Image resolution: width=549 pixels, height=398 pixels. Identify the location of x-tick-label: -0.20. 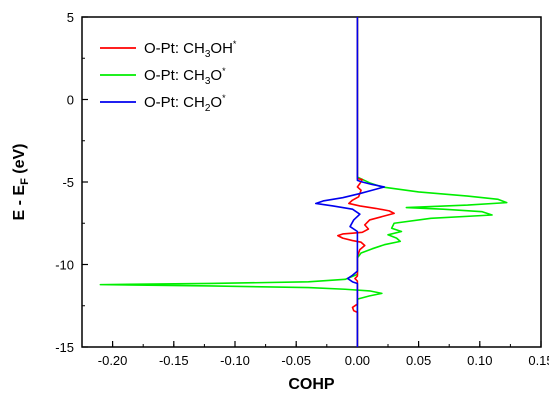
(113, 360).